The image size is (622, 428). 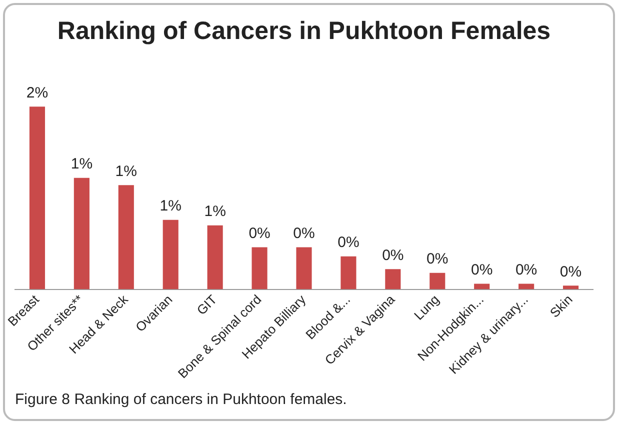 What do you see at coordinates (304, 30) in the screenshot?
I see `chart-title: Ranking of Cancers in Pukhtoon Females` at bounding box center [304, 30].